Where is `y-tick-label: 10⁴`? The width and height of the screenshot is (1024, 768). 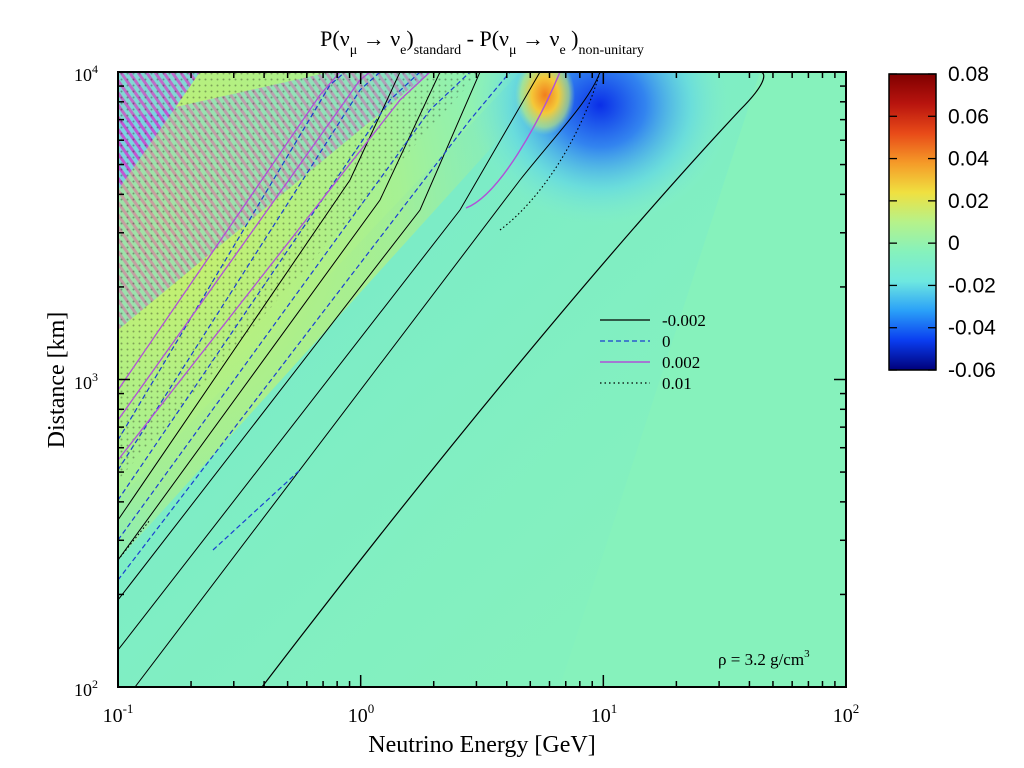 y-tick-label: 10⁴ is located at coordinates (86, 73).